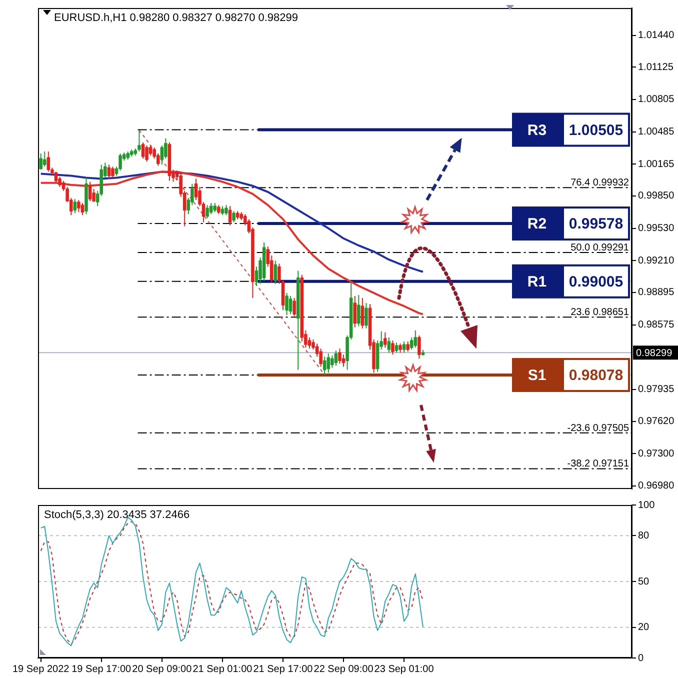 The height and width of the screenshot is (678, 678). Describe the element at coordinates (598, 428) in the screenshot. I see `ref-line-label: -23.6 0.97505` at that location.